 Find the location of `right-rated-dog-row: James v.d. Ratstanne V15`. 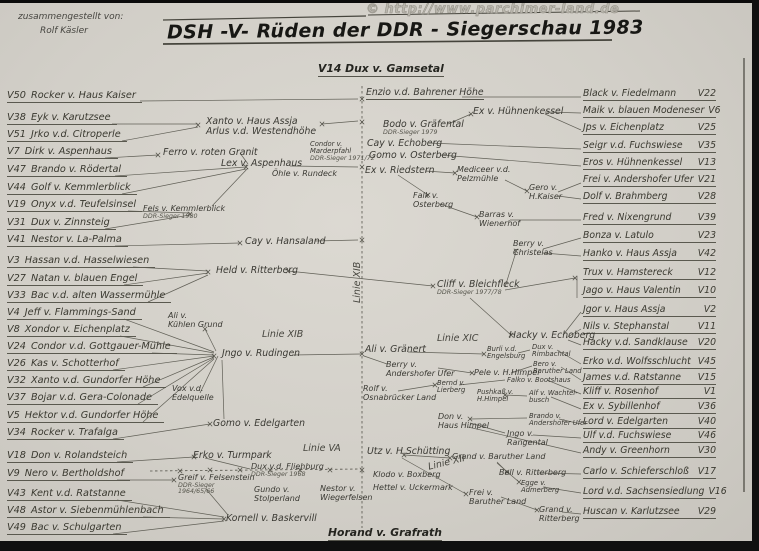

right-rated-dog-row: James v.d. Ratstanne V15 is located at coordinates (649, 378).